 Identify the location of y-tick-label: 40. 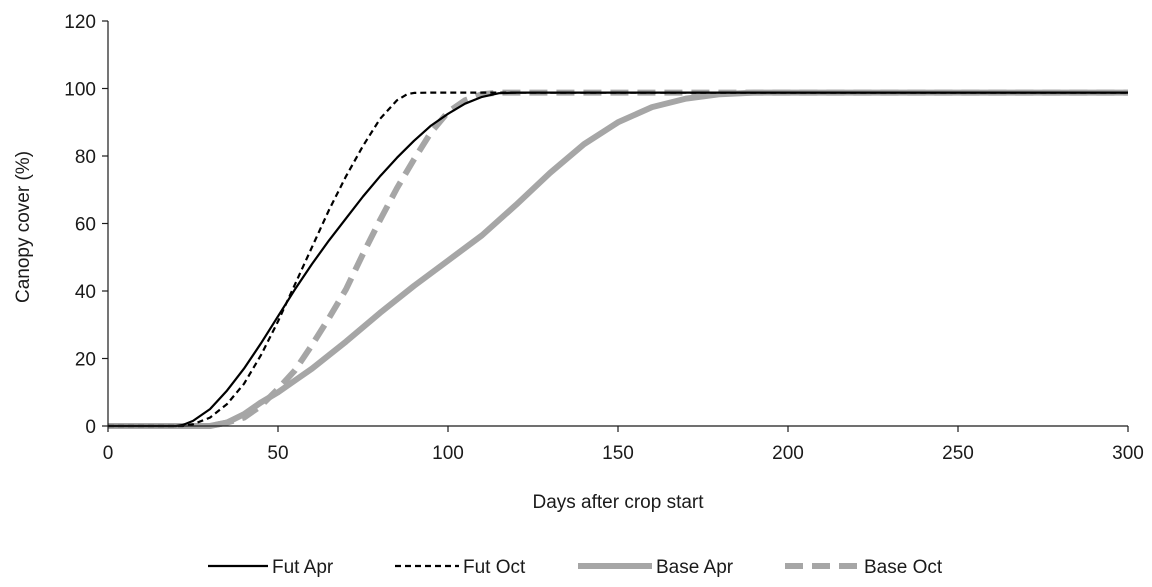
(85, 292).